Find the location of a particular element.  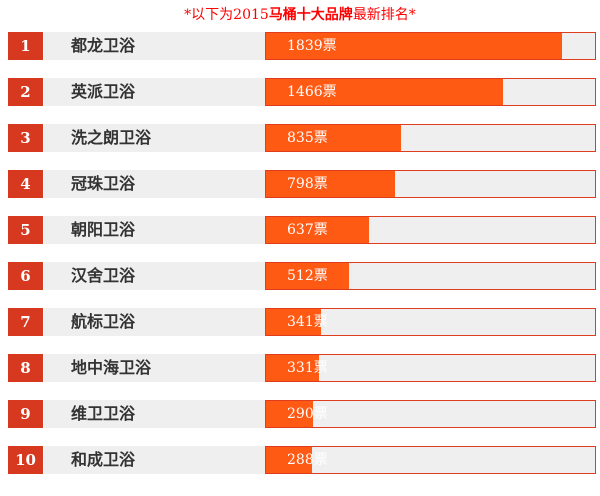

vote-count: 1839票 is located at coordinates (312, 46).